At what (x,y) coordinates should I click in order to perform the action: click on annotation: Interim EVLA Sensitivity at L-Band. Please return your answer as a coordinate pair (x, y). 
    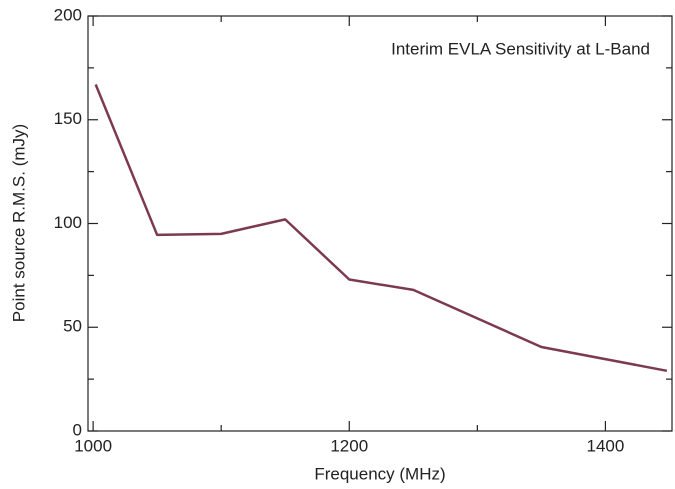
    Looking at the image, I should click on (520, 48).